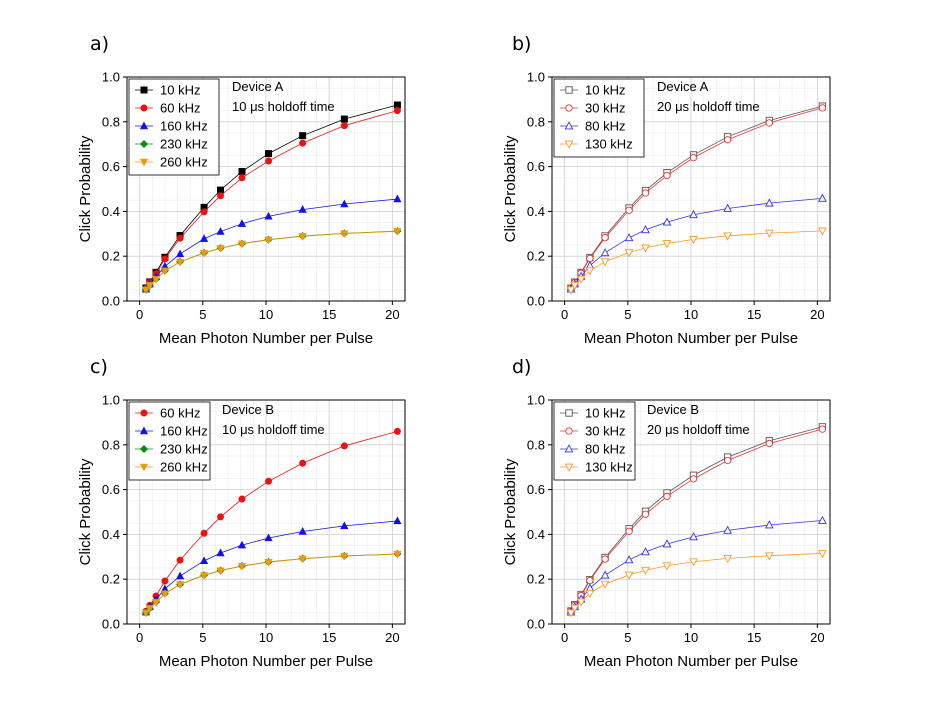 The height and width of the screenshot is (702, 936). Describe the element at coordinates (99, 367) in the screenshot. I see `panel-label: c)` at that location.